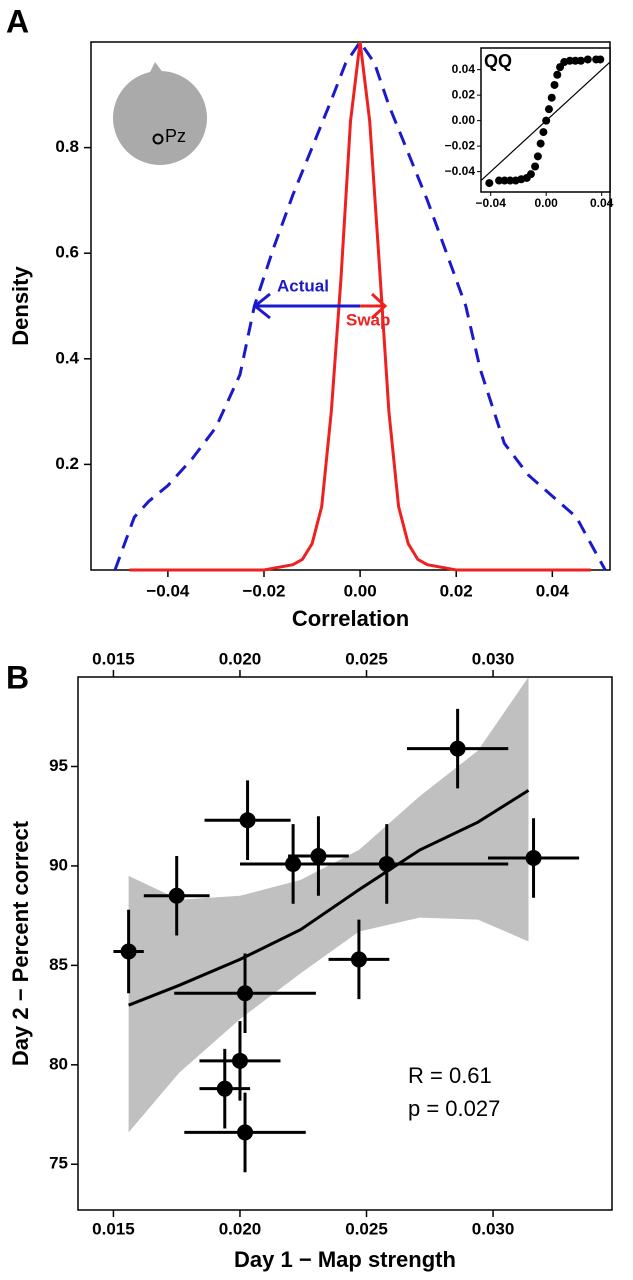 Image resolution: width=633 pixels, height=1280 pixels. Describe the element at coordinates (345, 1259) in the screenshot. I see `x-axis-title: Day 1 − Map strength` at that location.